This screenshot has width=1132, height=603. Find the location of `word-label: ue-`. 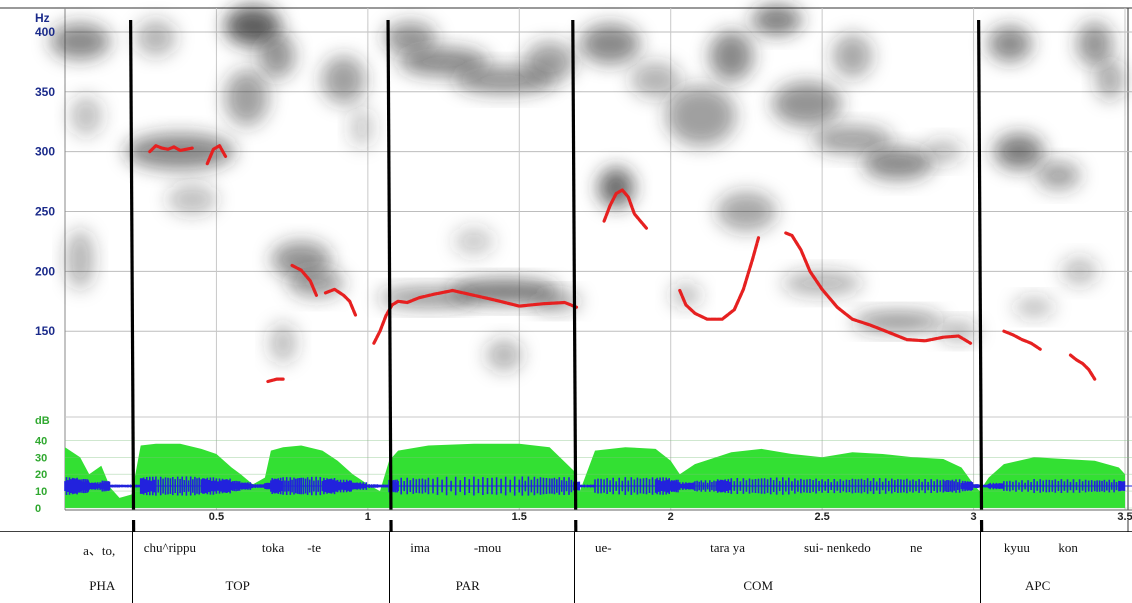

word-label: ue- is located at coordinates (603, 547).